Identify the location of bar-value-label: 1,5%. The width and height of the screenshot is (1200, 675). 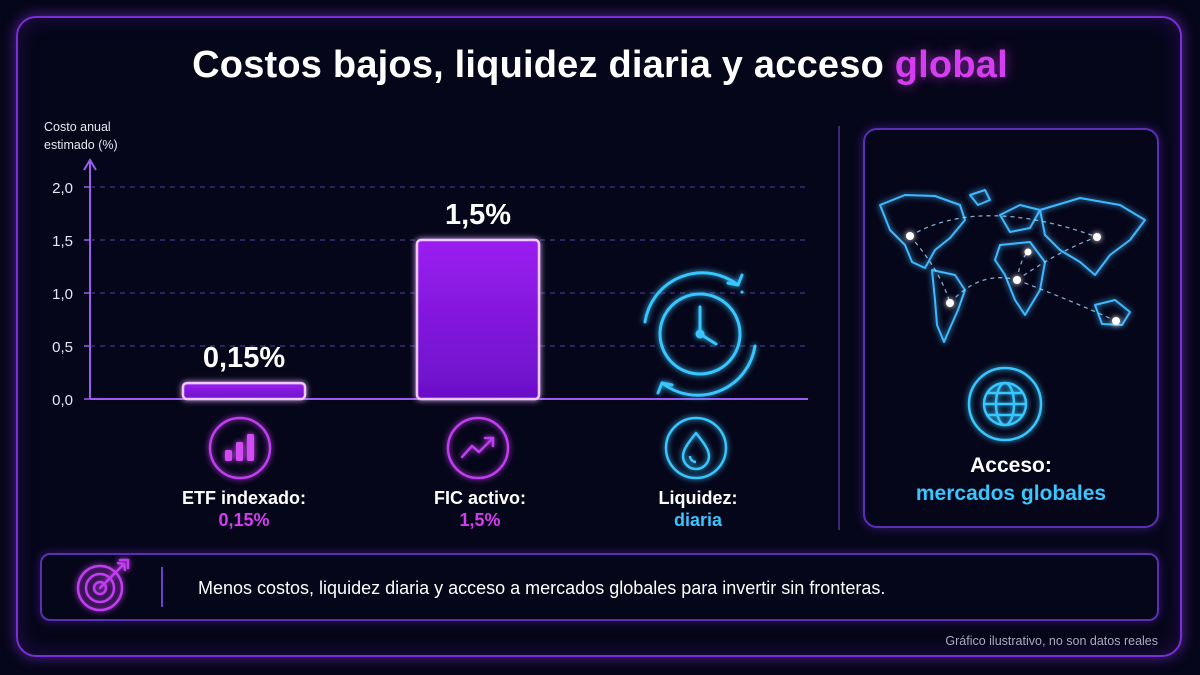
(478, 215).